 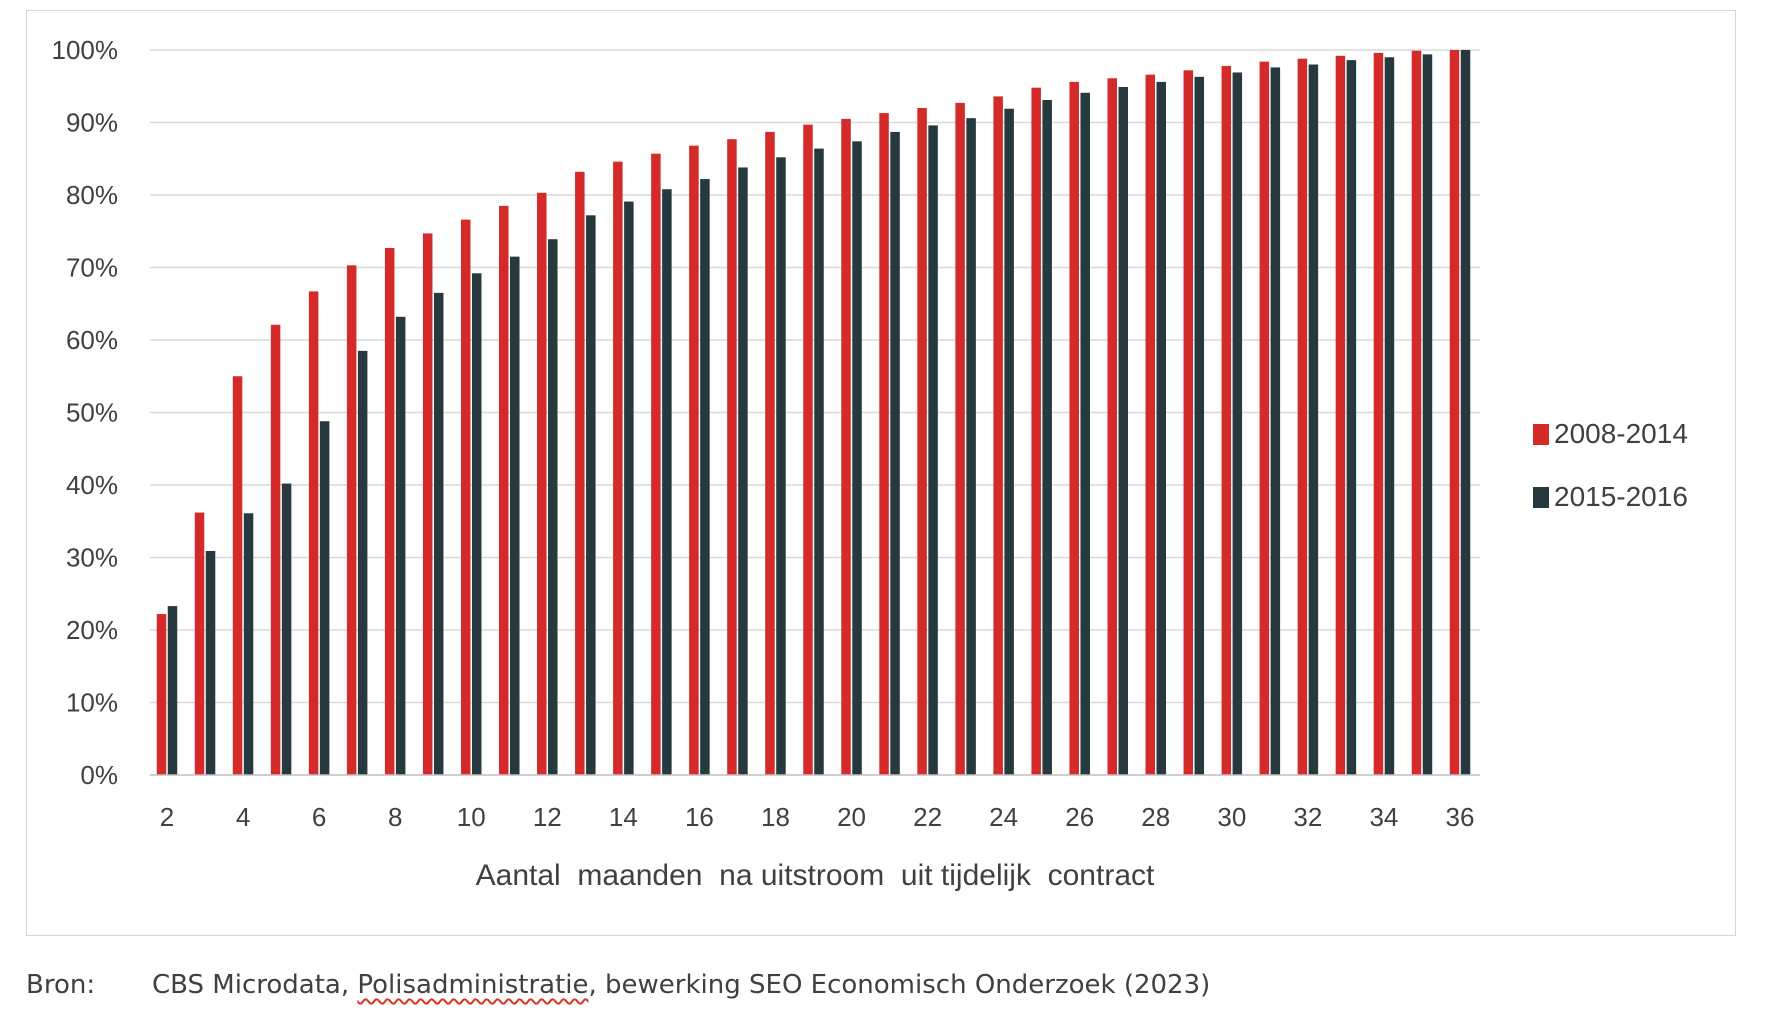 What do you see at coordinates (1383, 817) in the screenshot?
I see `x-tick-label: 34` at bounding box center [1383, 817].